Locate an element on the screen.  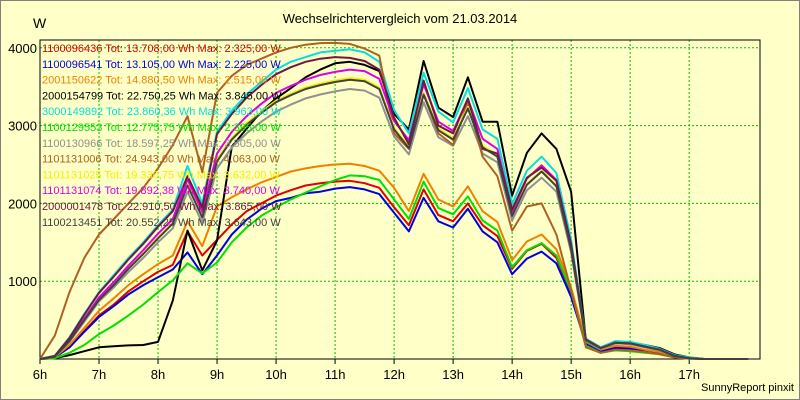
x-tick-label: 13h is located at coordinates (453, 374).